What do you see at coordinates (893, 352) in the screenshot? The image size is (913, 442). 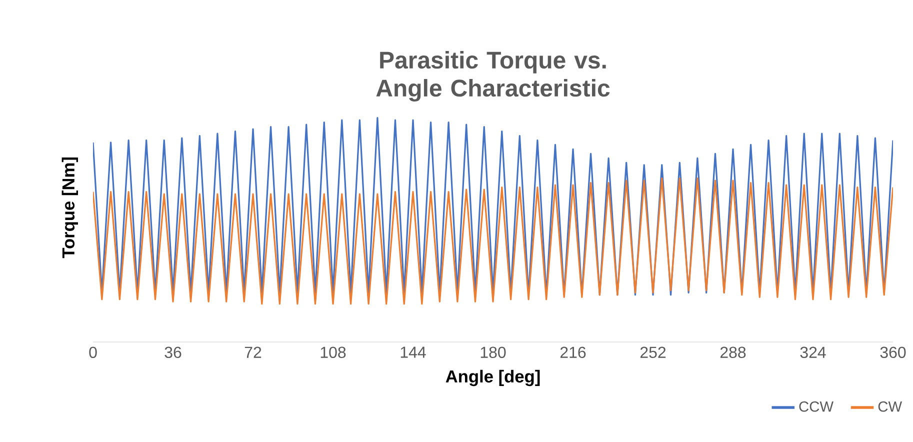 I see `x-tick-label: 360` at bounding box center [893, 352].